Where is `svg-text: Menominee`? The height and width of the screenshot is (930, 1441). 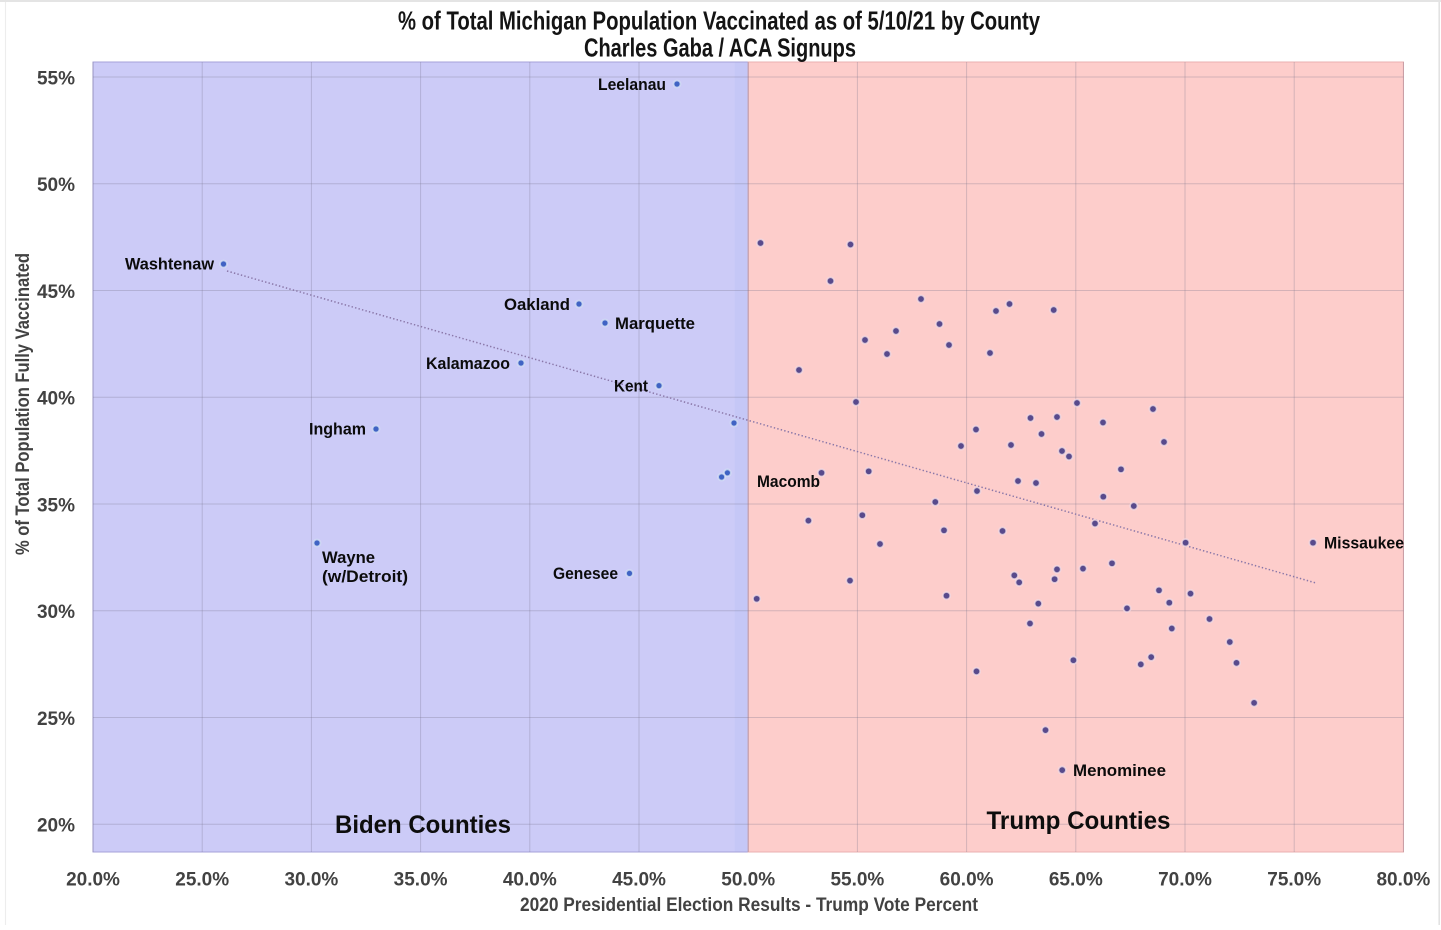 svg-text: Menominee is located at coordinates (1119, 770).